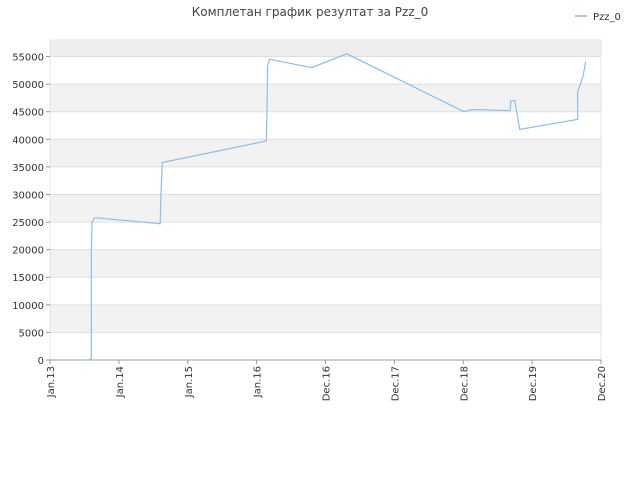 This screenshot has width=640, height=484. Describe the element at coordinates (51, 382) in the screenshot. I see `x-tick-label: Jan.13` at that location.